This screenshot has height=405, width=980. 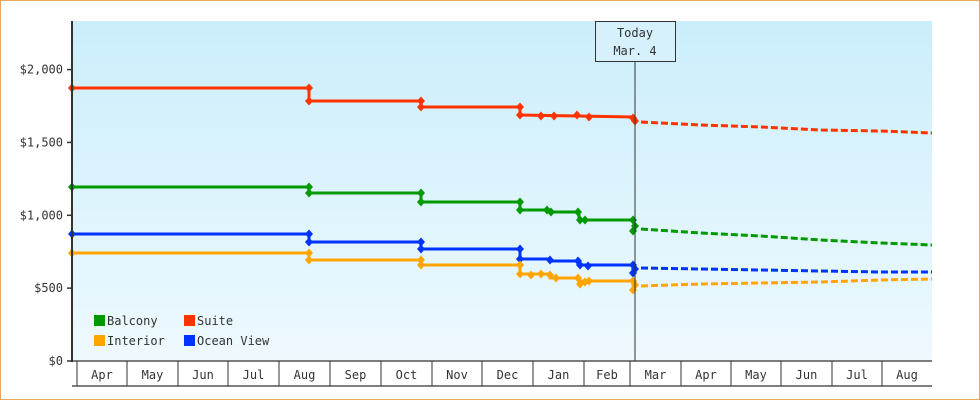 I want to click on legend-label: Ocean View, so click(x=233, y=341).